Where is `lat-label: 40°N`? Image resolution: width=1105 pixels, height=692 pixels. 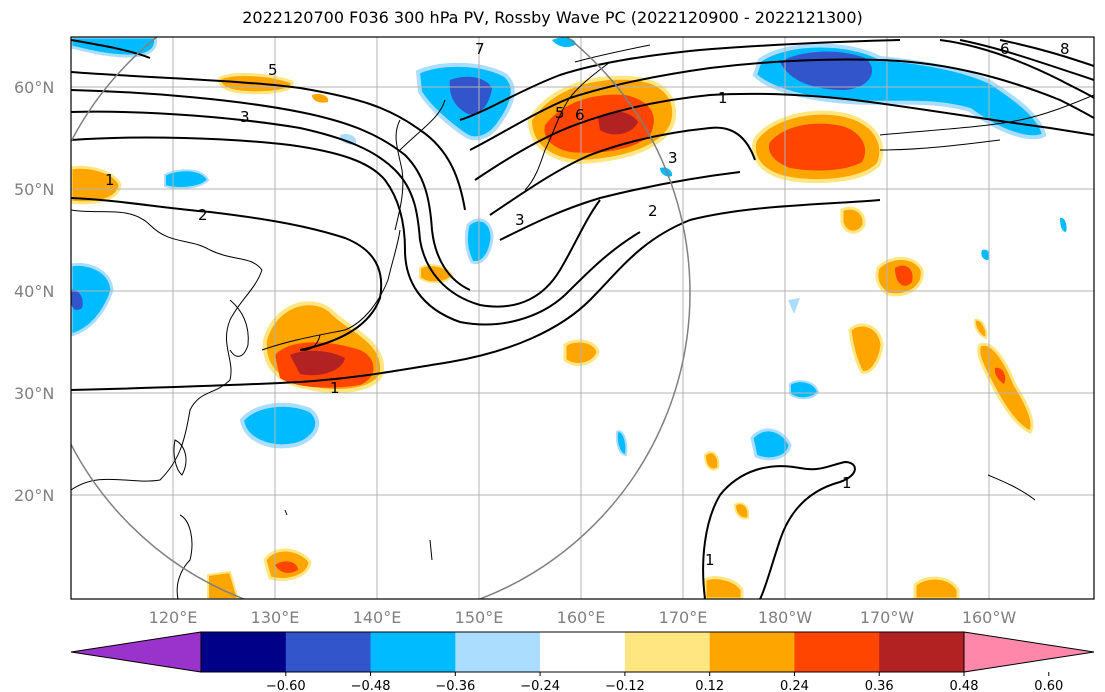 lat-label: 40°N is located at coordinates (34, 291).